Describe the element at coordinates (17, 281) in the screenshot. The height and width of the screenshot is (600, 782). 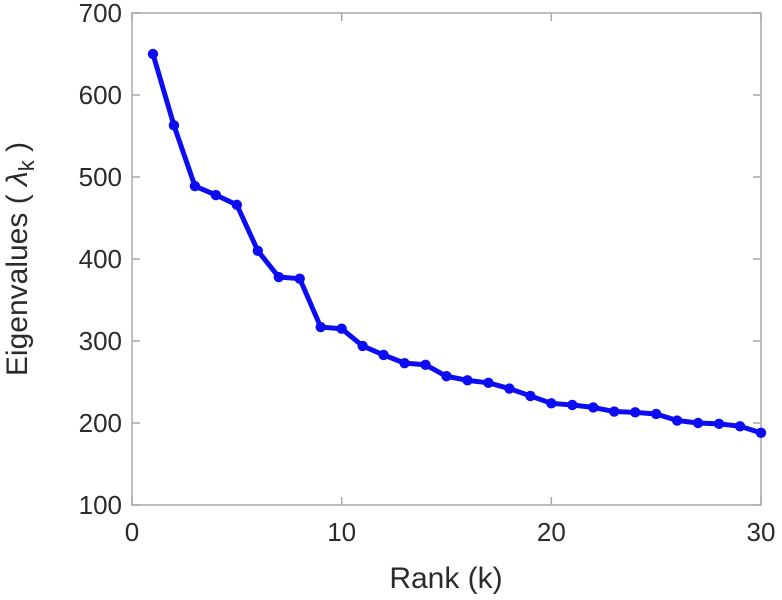
I see `y-axis-label-prefix: Eigenvalues (` at that location.